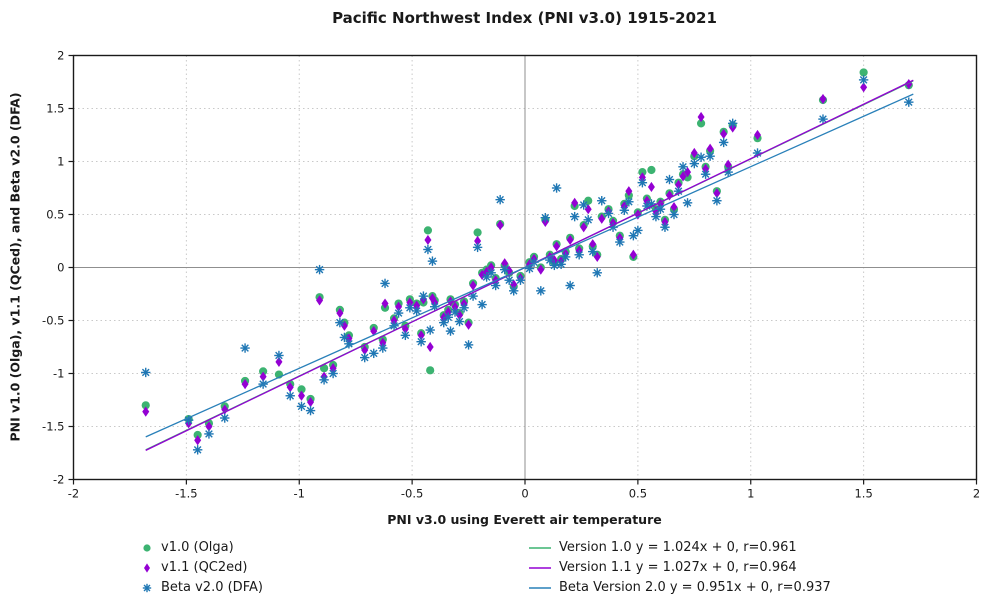 This screenshot has width=1000, height=600. Describe the element at coordinates (147, 588) in the screenshot. I see `asterisk-marker-icon` at that location.